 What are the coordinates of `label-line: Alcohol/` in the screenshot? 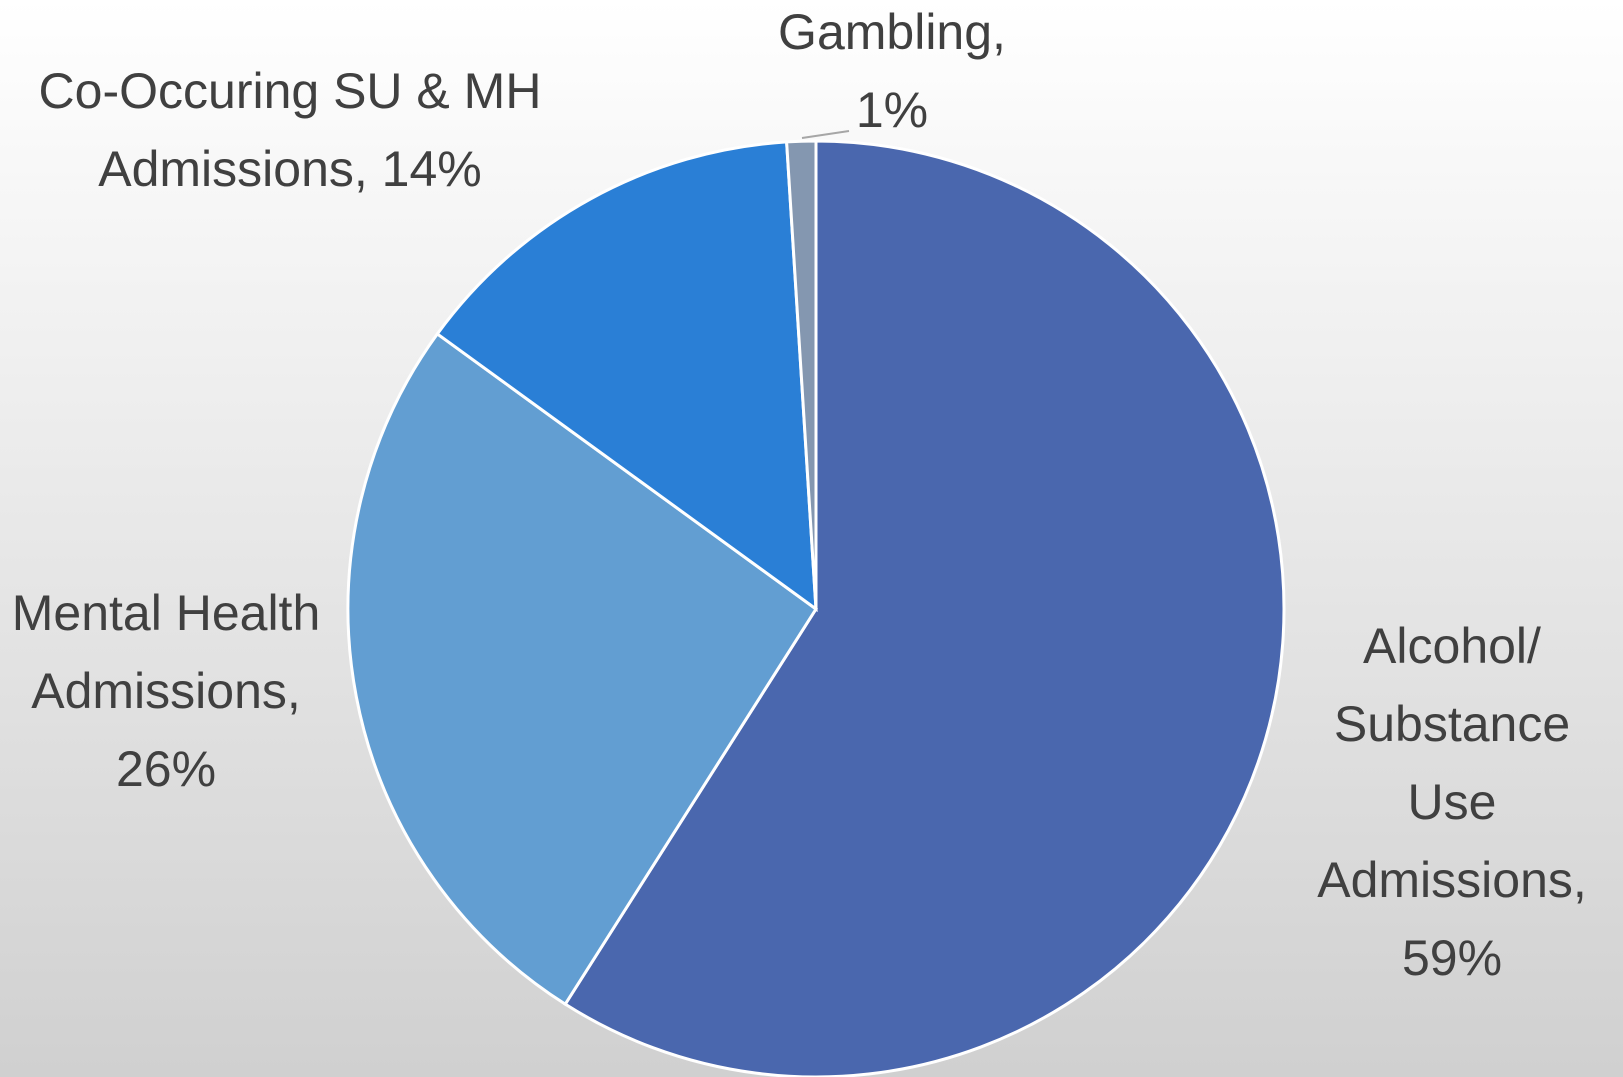 It's located at (1452, 646).